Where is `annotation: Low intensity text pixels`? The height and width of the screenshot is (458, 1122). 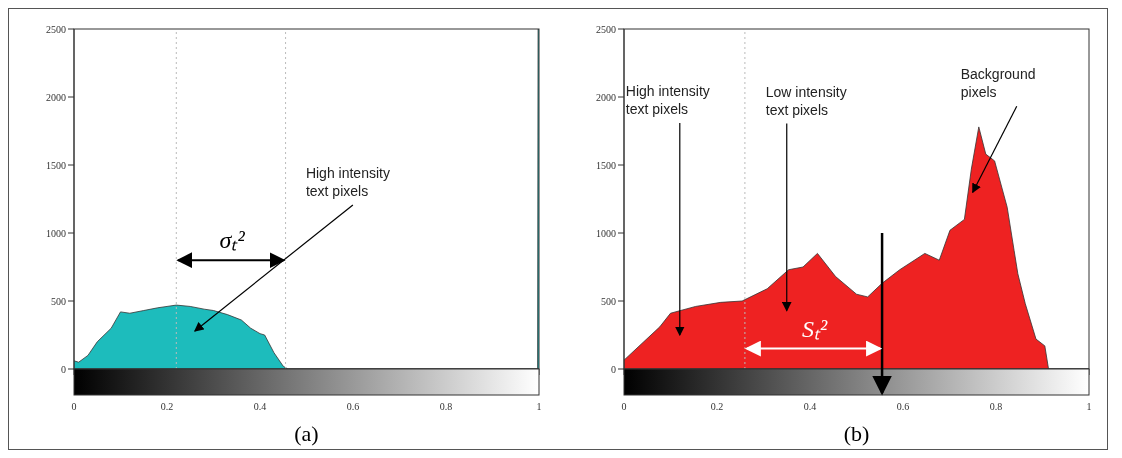 annotation: Low intensity text pixels is located at coordinates (806, 100).